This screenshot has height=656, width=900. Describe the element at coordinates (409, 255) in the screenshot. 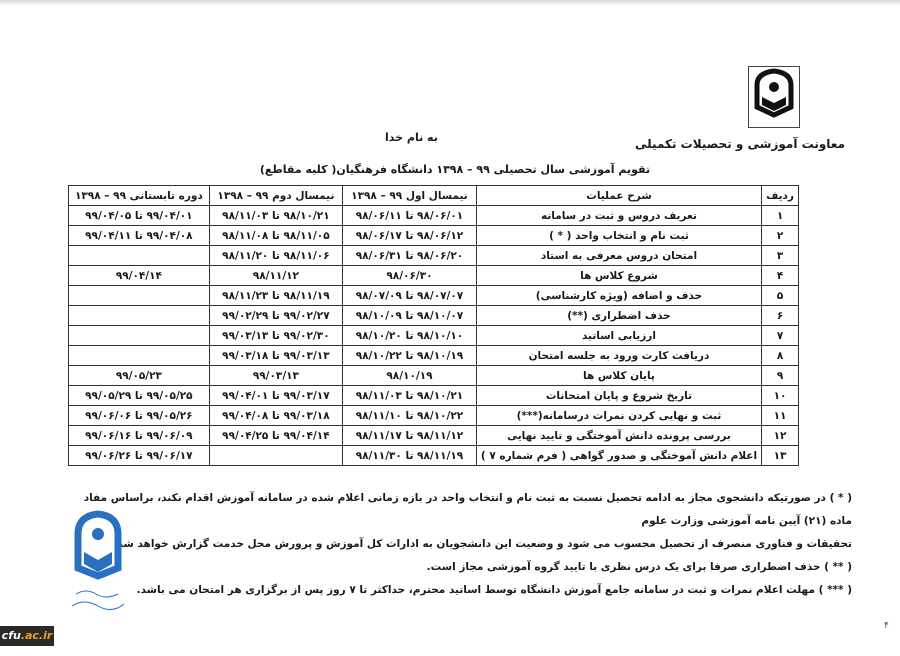

I see `cell-first-semester: ۹۸/۰۶/۲۰ تا ۹۸/۰۶/۳۱` at that location.